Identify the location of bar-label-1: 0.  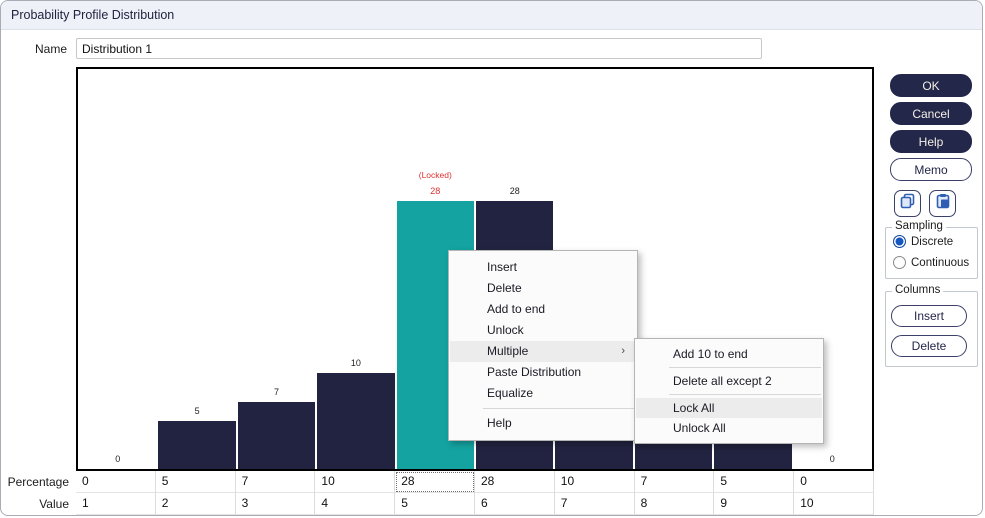
(118, 459).